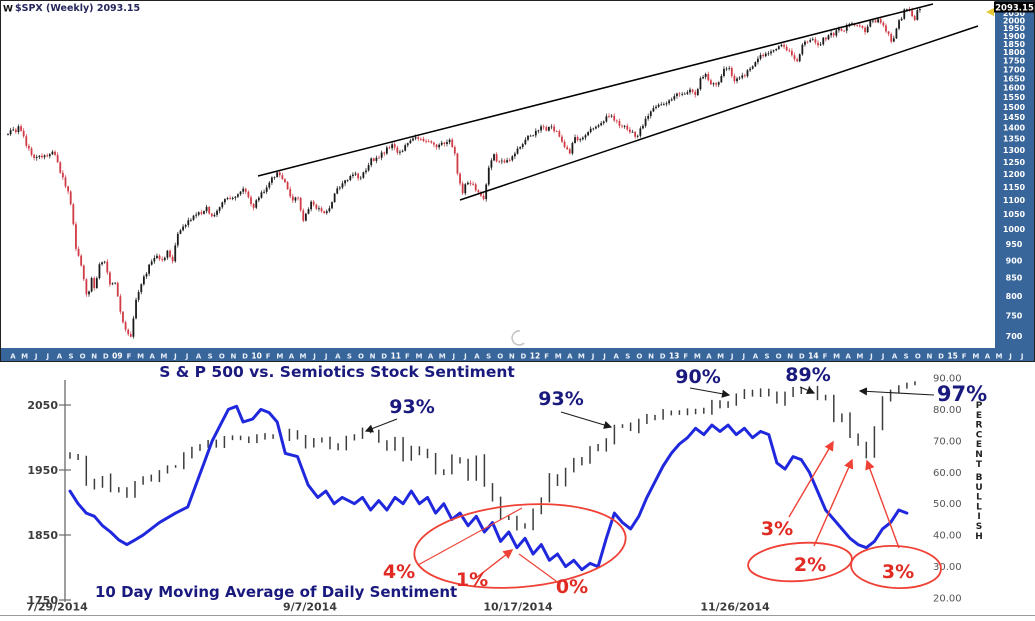  What do you see at coordinates (962, 394) in the screenshot?
I see `sentiment-high-label: 97%` at bounding box center [962, 394].